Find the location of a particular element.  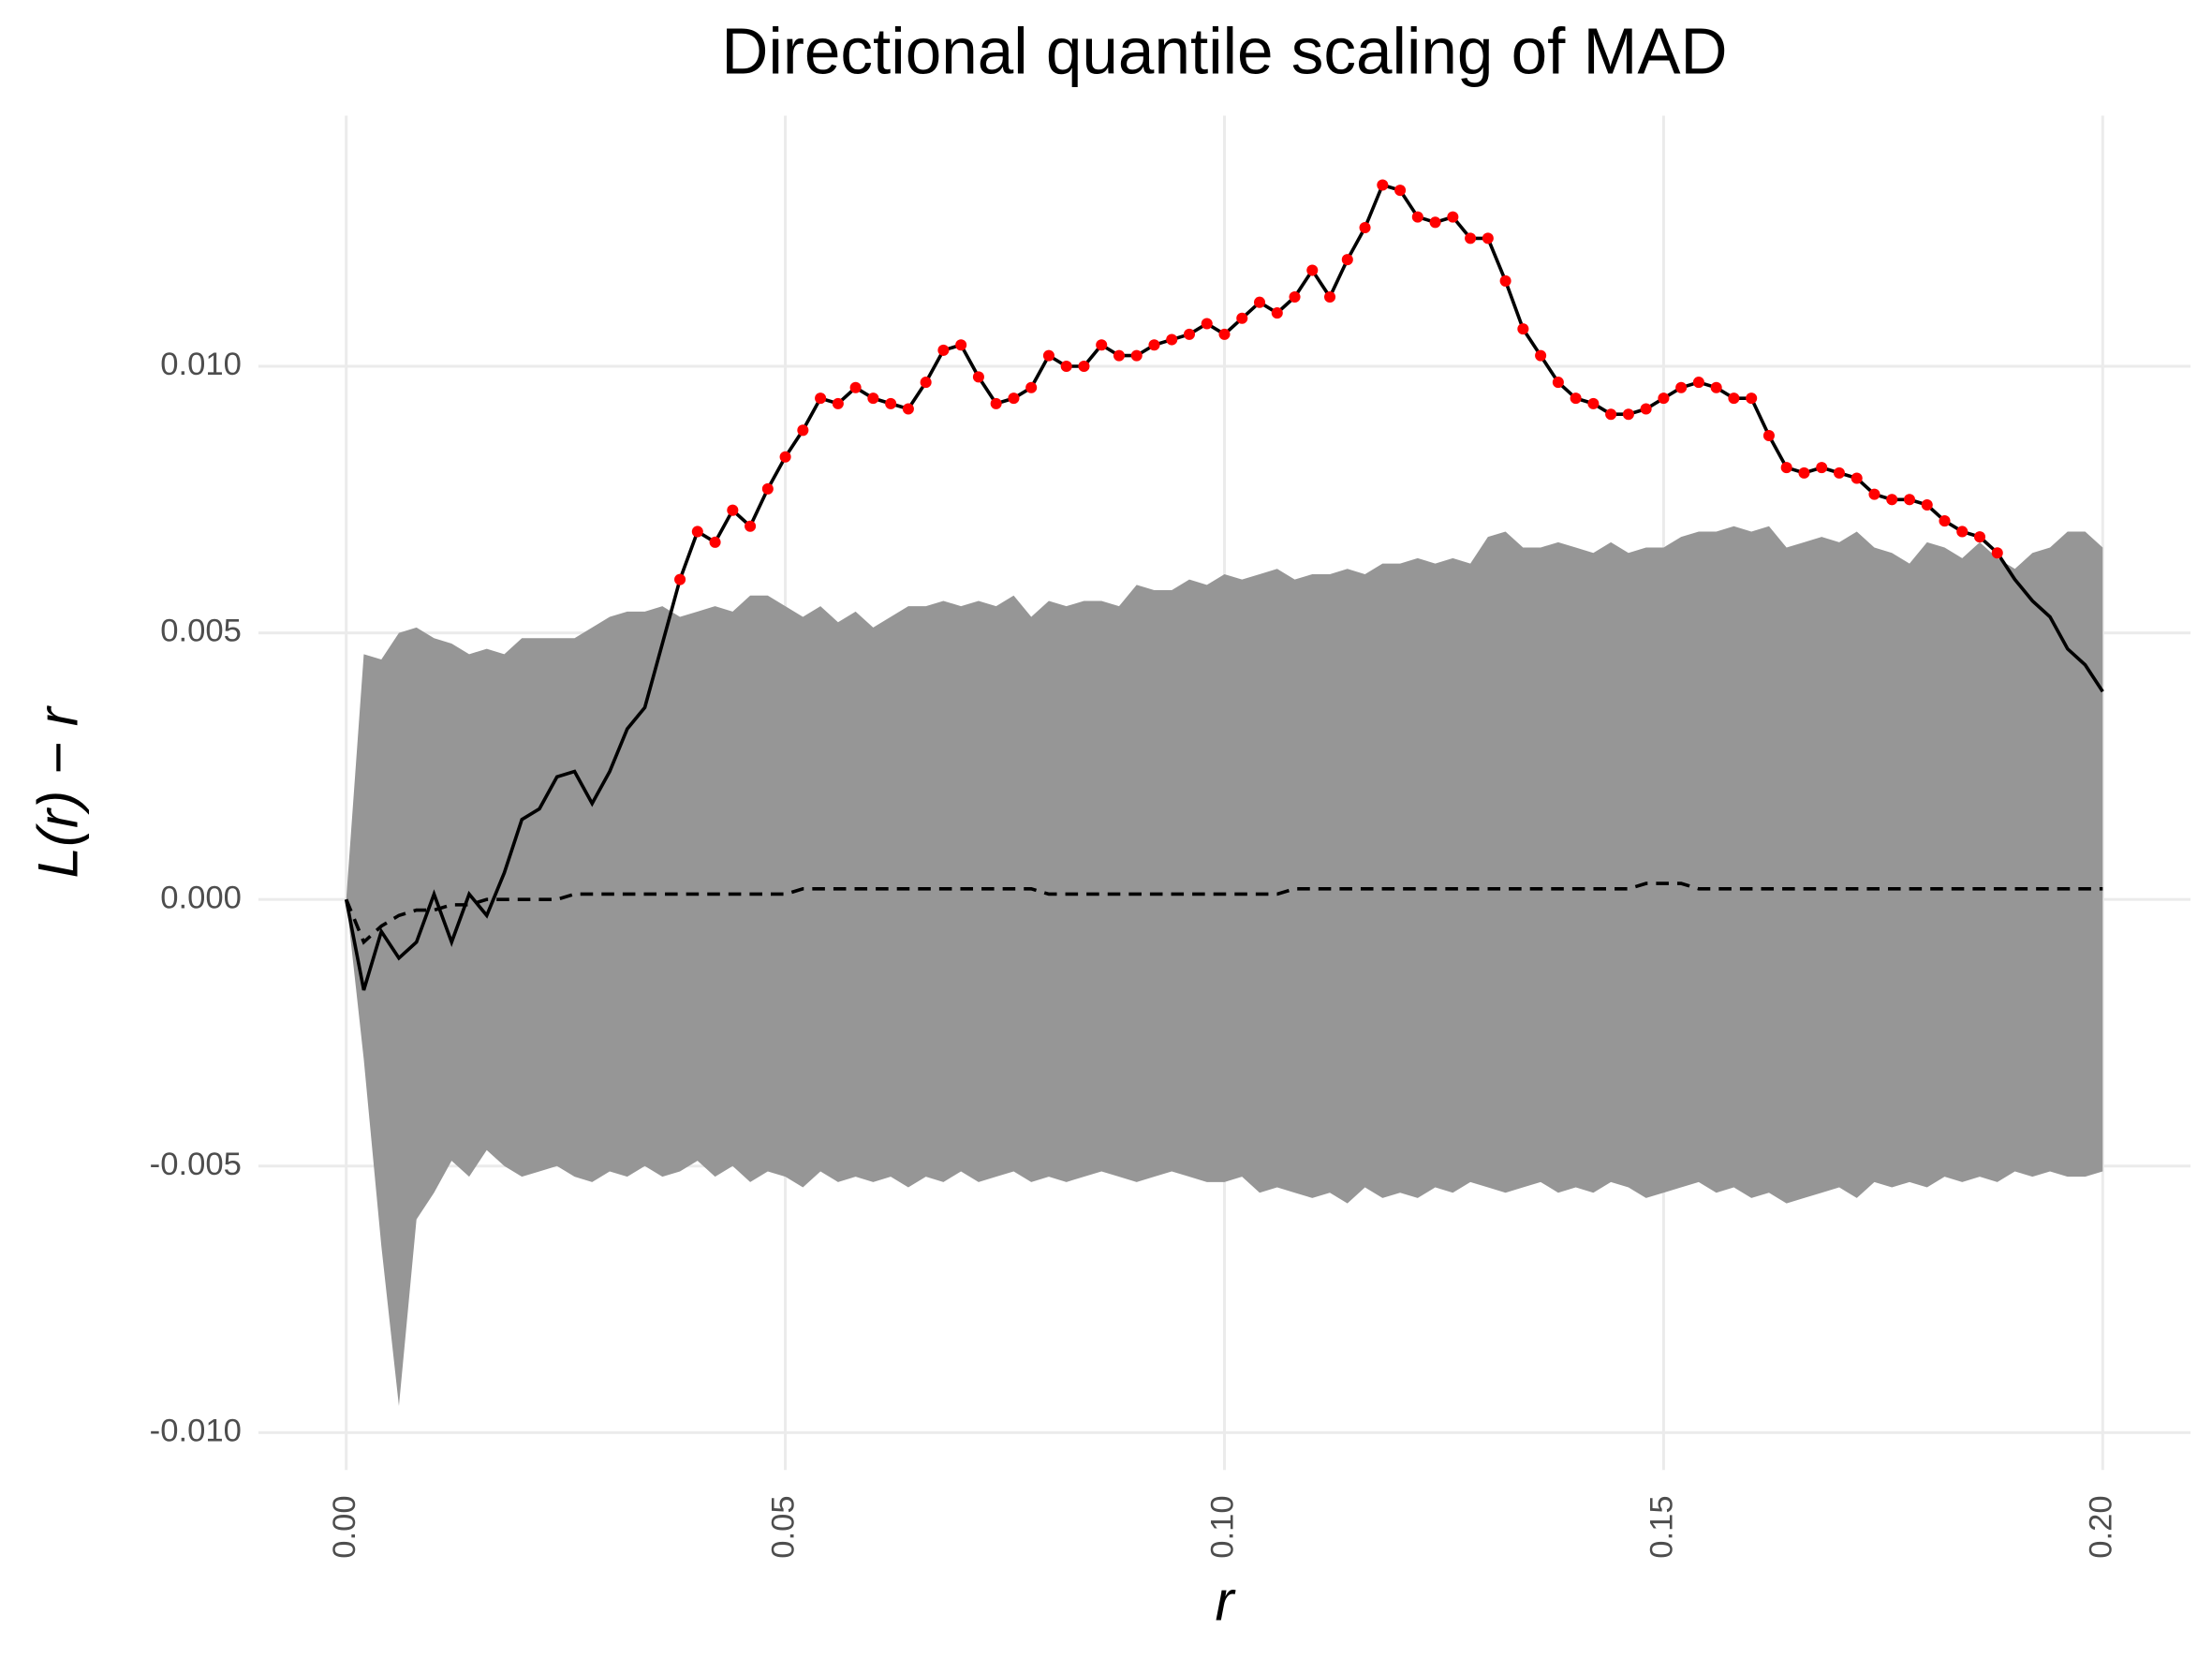

y-tick-label: 0.000 is located at coordinates (201, 898).